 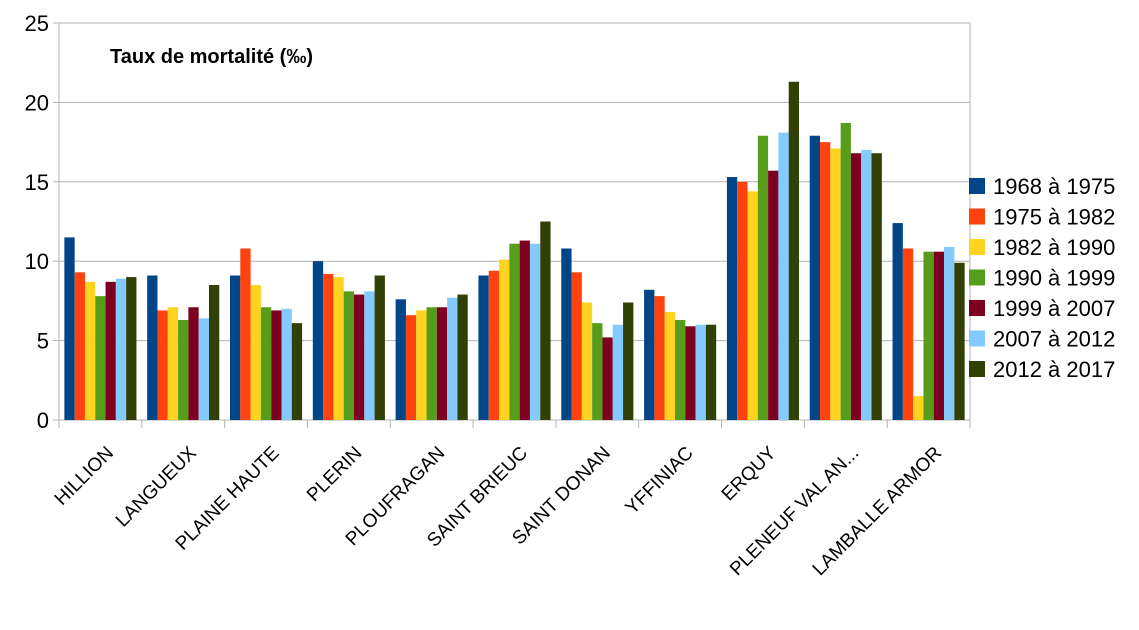 What do you see at coordinates (660, 481) in the screenshot?
I see `x-tick-label: YFFINIAC` at bounding box center [660, 481].